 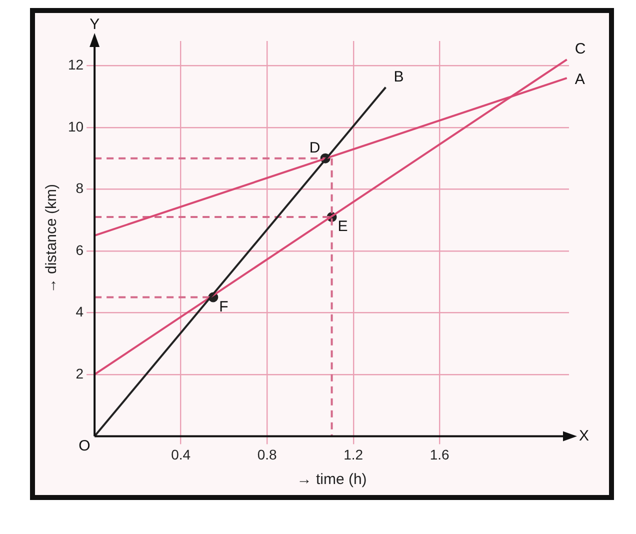 What do you see at coordinates (584, 435) in the screenshot?
I see `annotation: X` at bounding box center [584, 435].